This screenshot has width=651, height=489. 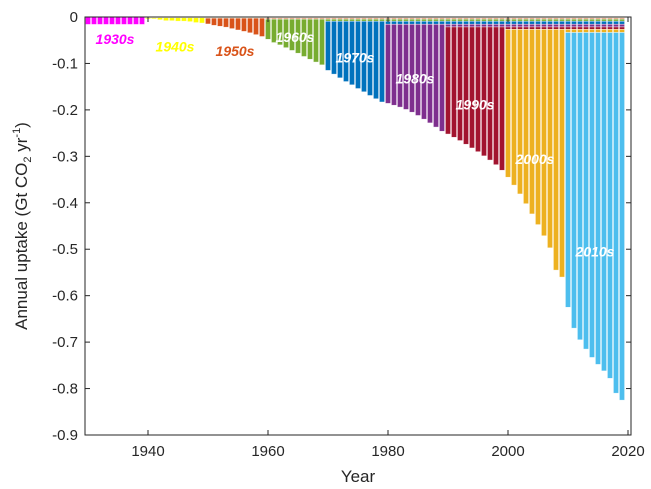 What do you see at coordinates (214, 21) in the screenshot?
I see `bar-1951-1950s` at bounding box center [214, 21].